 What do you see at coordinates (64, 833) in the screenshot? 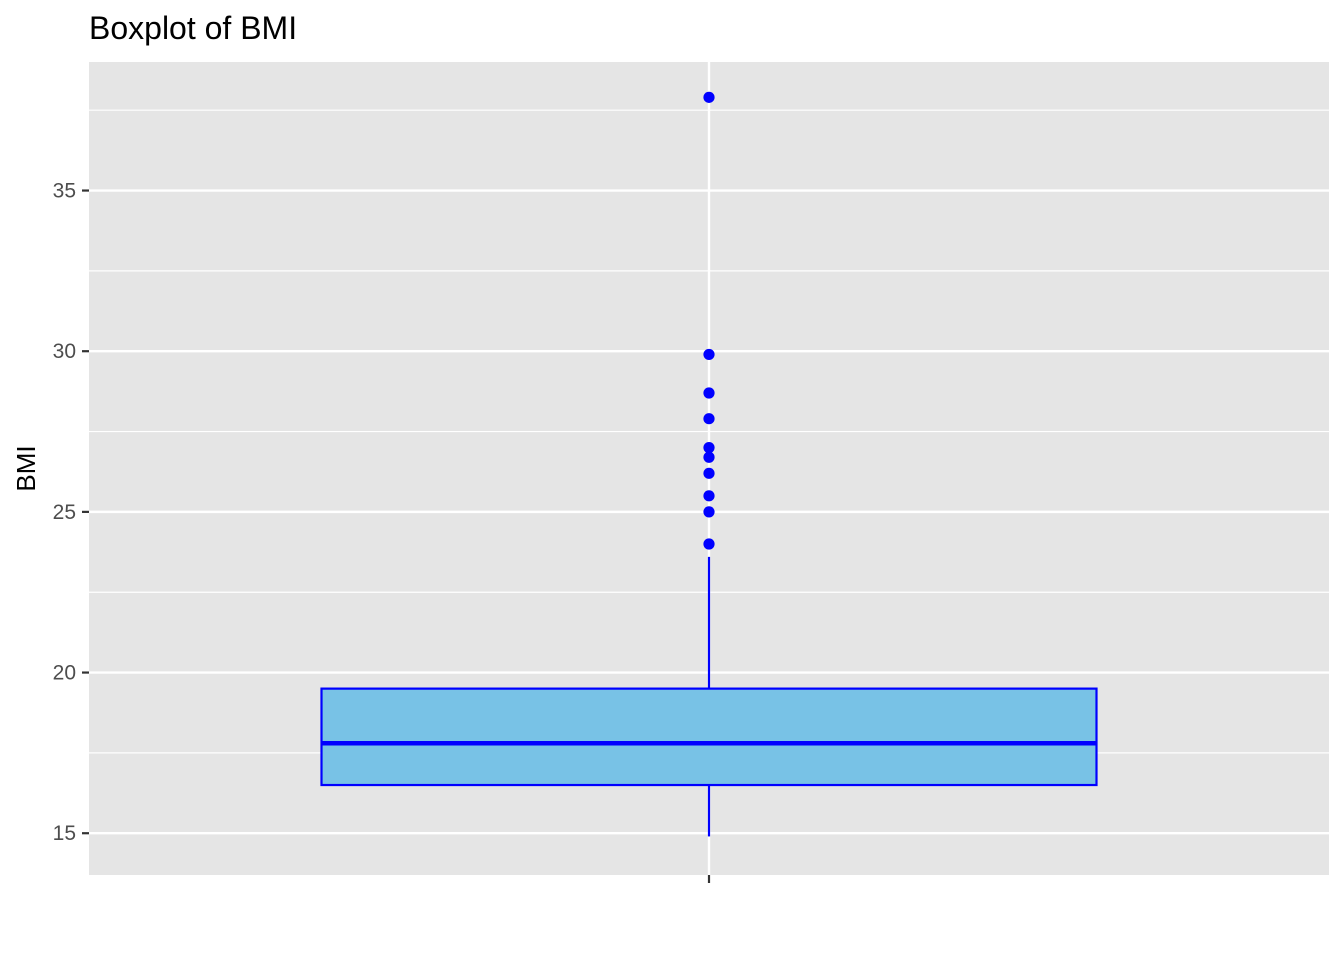
I see `y-tick-label: 15` at bounding box center [64, 833].